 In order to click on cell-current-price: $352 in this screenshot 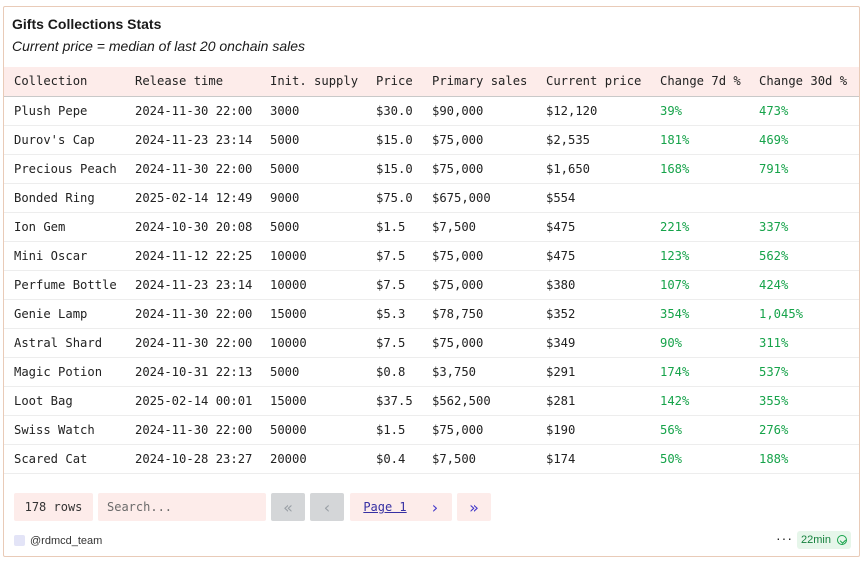, I will do `click(593, 314)`.